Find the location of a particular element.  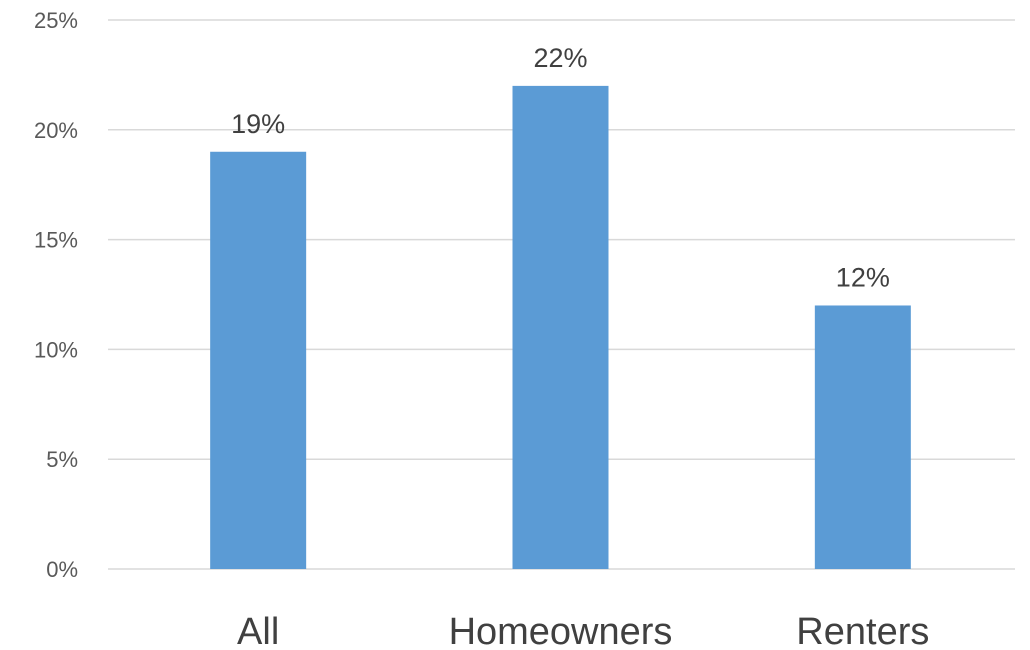

x-tick-label-homeowners: Homeowners is located at coordinates (561, 630).